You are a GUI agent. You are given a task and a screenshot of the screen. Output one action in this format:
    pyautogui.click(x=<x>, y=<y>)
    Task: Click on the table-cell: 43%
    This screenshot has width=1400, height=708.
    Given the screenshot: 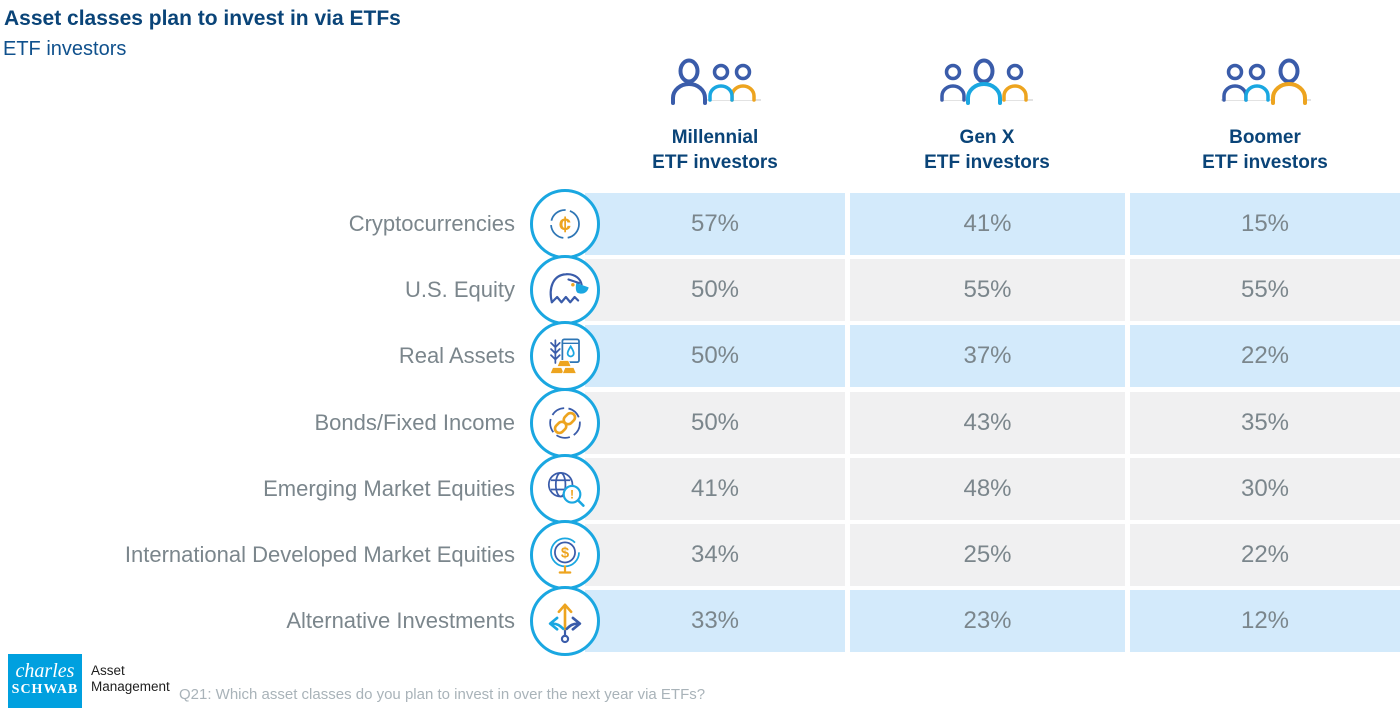 What is the action you would take?
    pyautogui.click(x=987, y=423)
    